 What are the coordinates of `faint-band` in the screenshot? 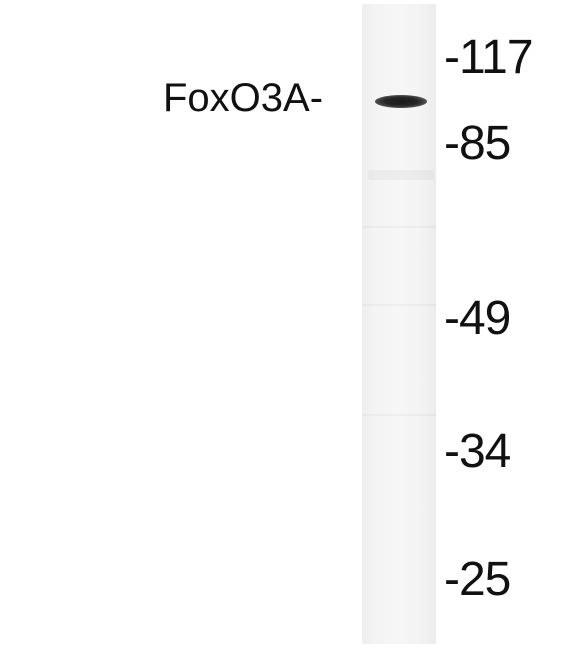 It's located at (401, 175).